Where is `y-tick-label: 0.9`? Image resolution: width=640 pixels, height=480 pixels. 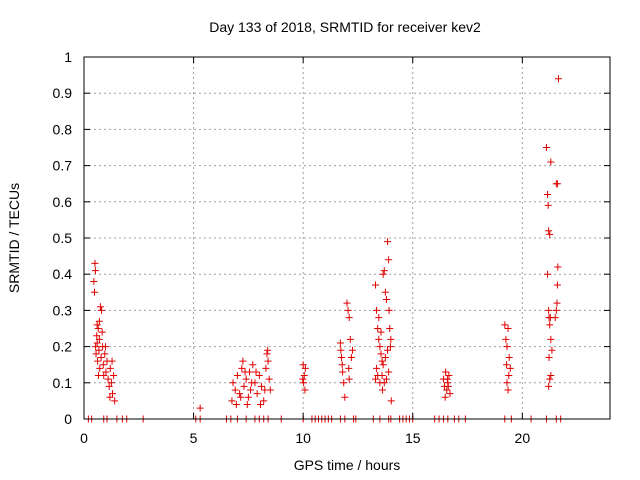 y-tick-label: 0.9 is located at coordinates (63, 93).